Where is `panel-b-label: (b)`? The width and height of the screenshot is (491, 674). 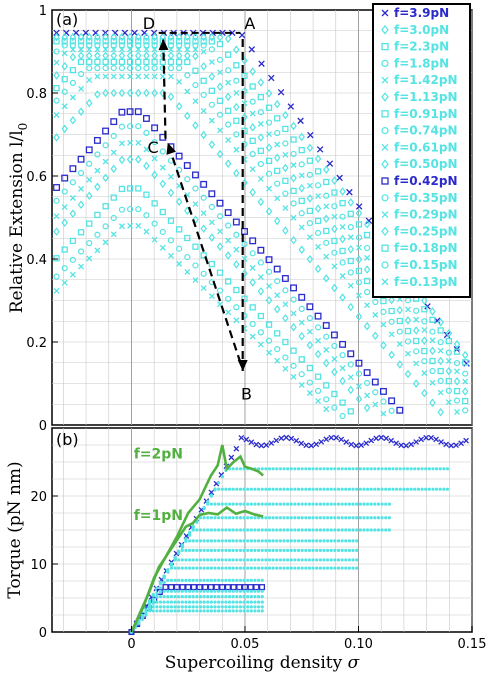 panel-b-label: (b) is located at coordinates (67, 439).